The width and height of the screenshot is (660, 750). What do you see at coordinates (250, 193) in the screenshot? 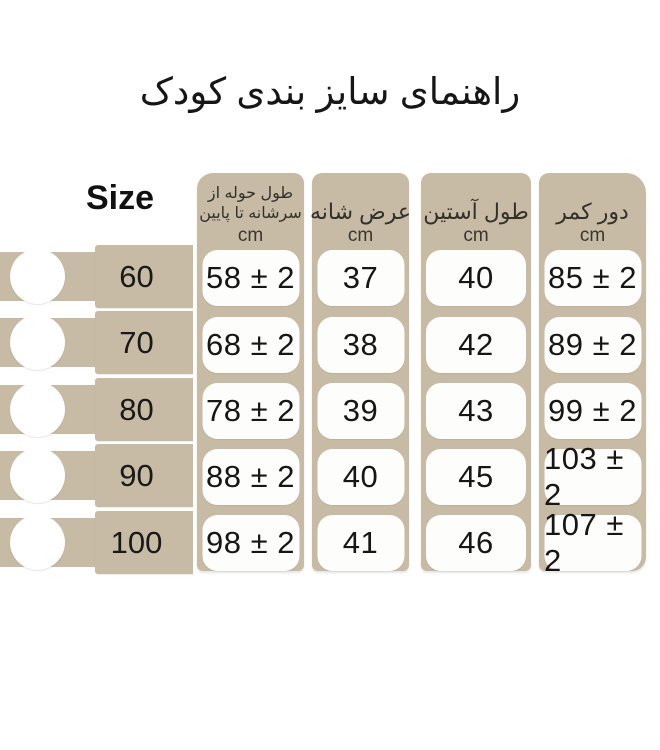
I see `column-towel-length-label-line1: طول حوله از` at bounding box center [250, 193].